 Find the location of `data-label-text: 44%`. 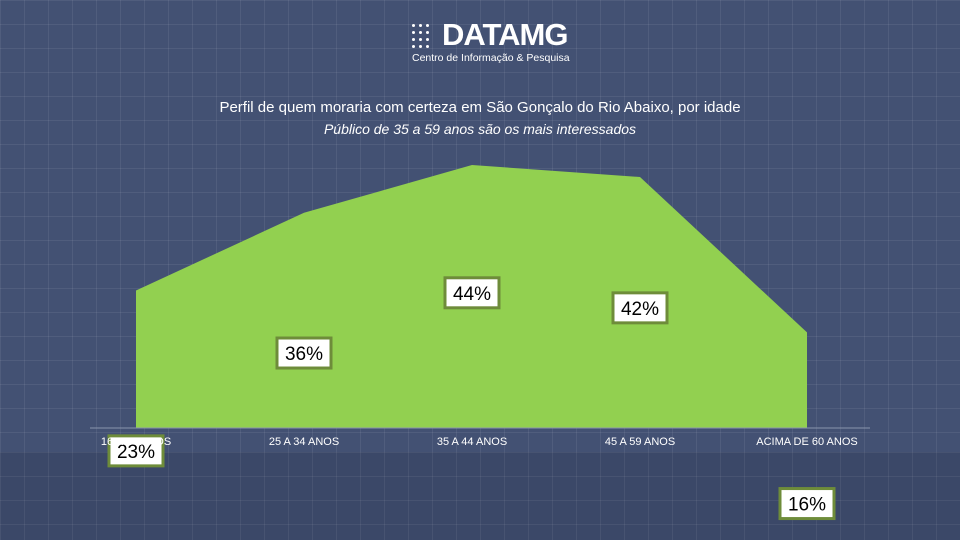

data-label-text: 44% is located at coordinates (472, 294).